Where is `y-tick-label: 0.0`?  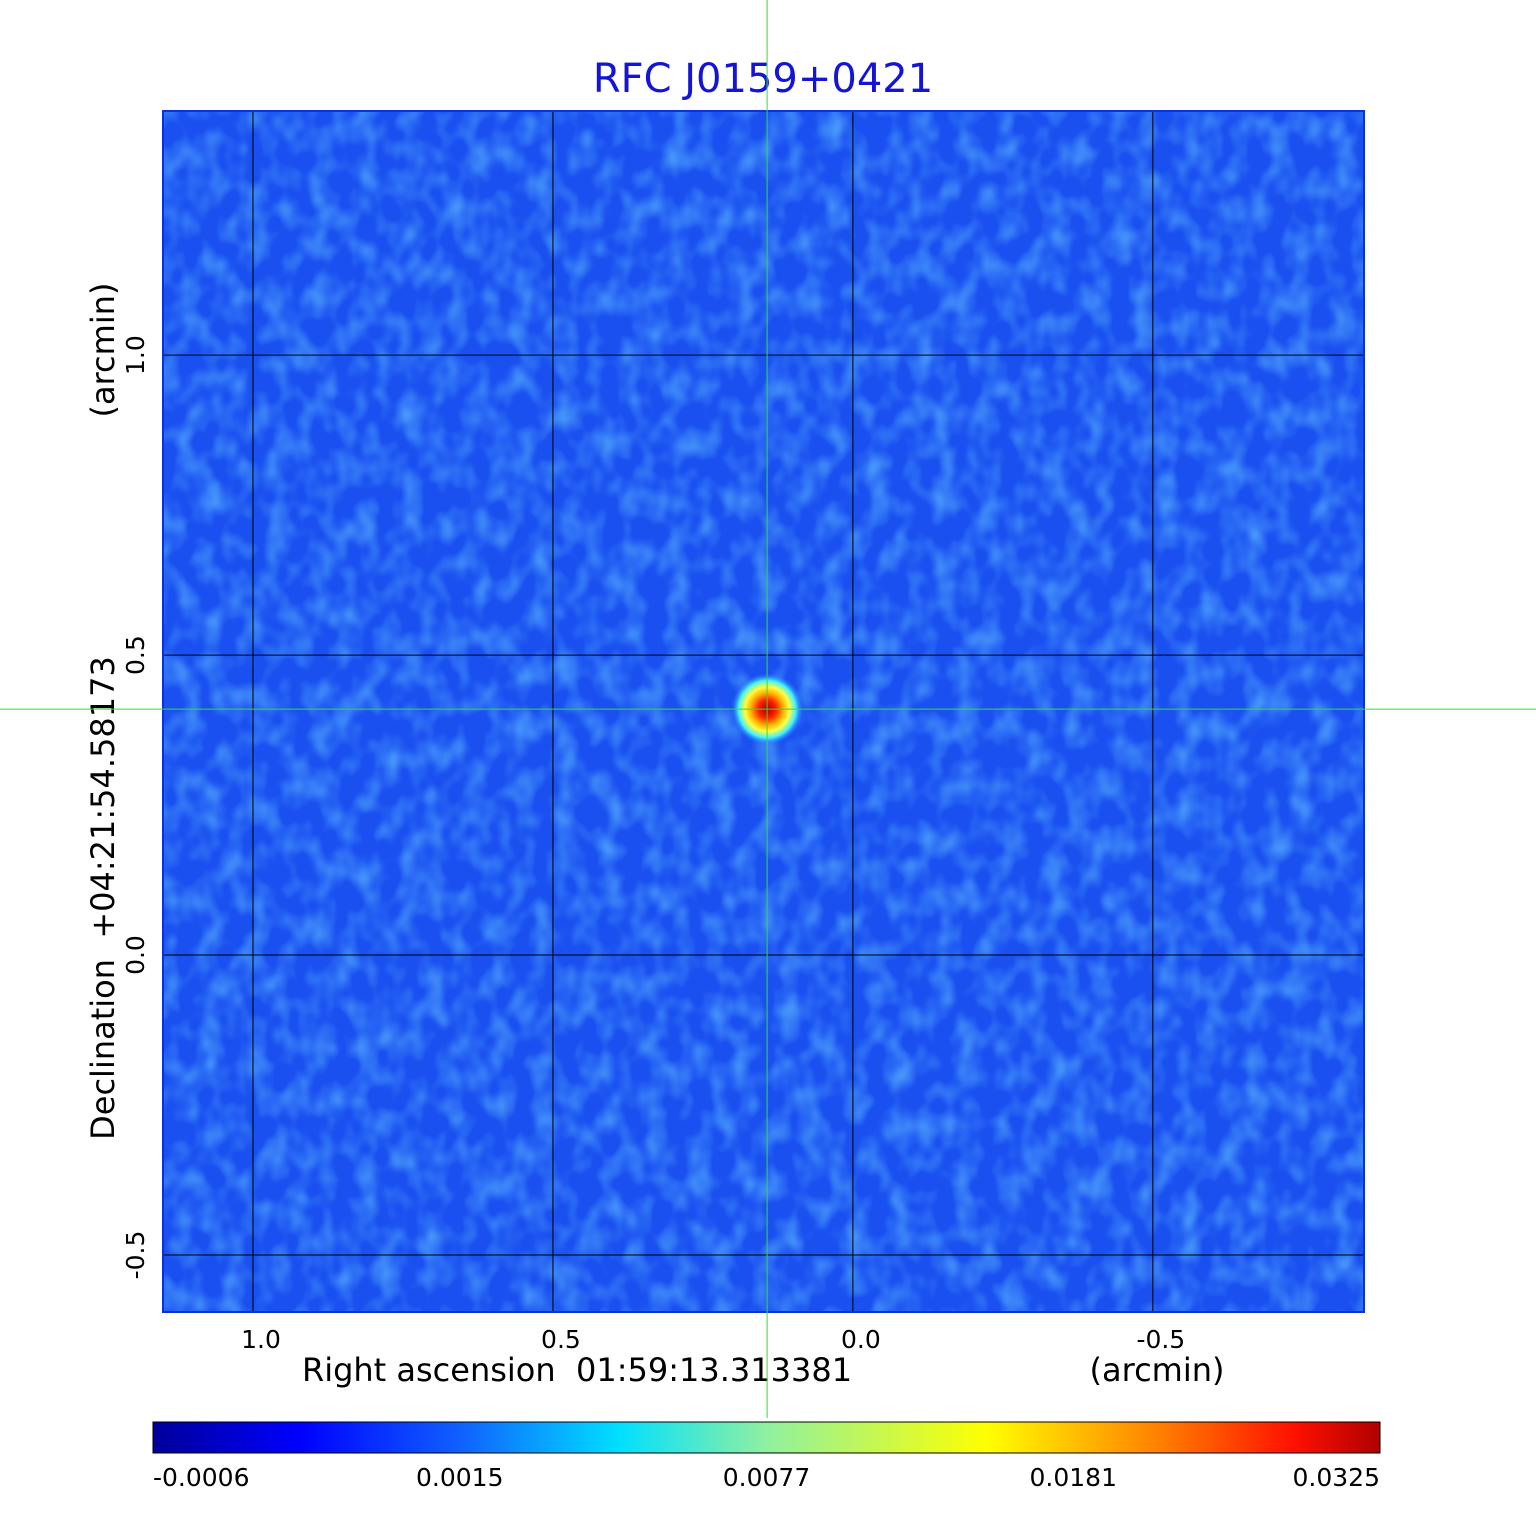 y-tick-label: 0.0 is located at coordinates (135, 955).